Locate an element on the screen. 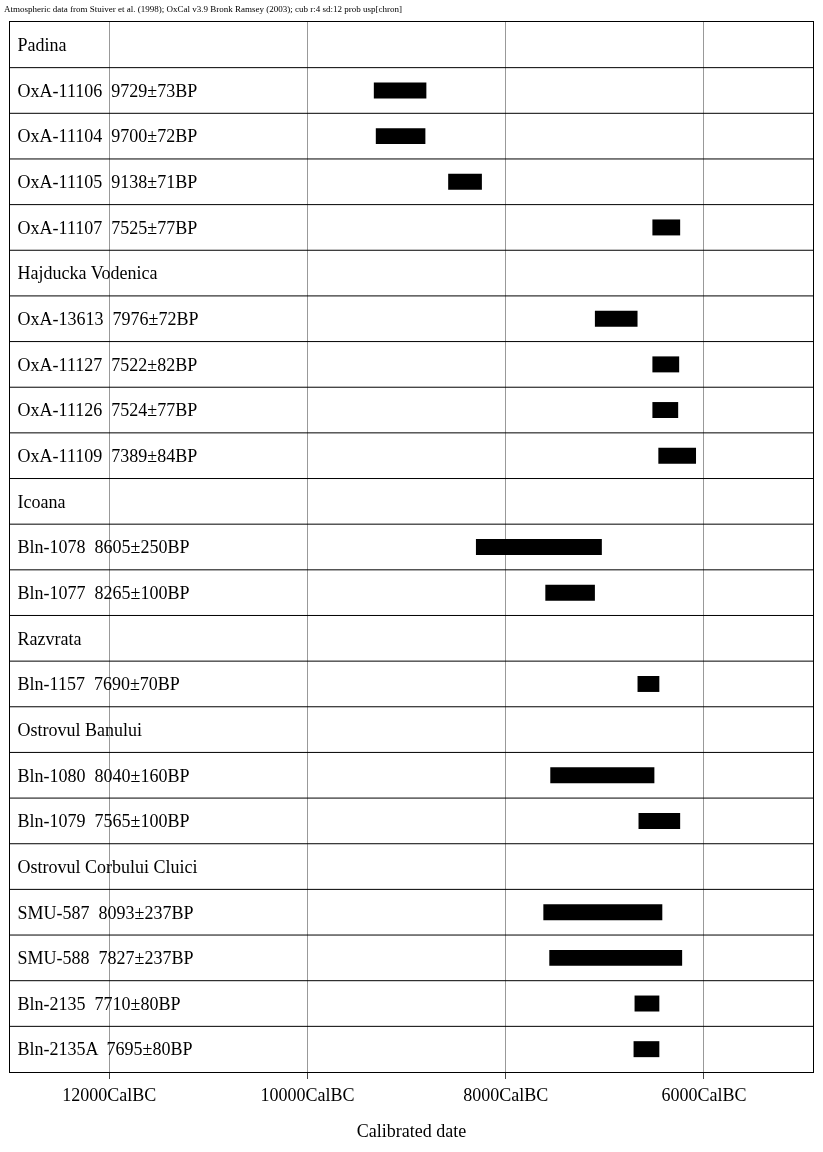 The width and height of the screenshot is (823, 1152). y-tick-label: Bln-2135A 7695±80BP is located at coordinates (105, 1049).